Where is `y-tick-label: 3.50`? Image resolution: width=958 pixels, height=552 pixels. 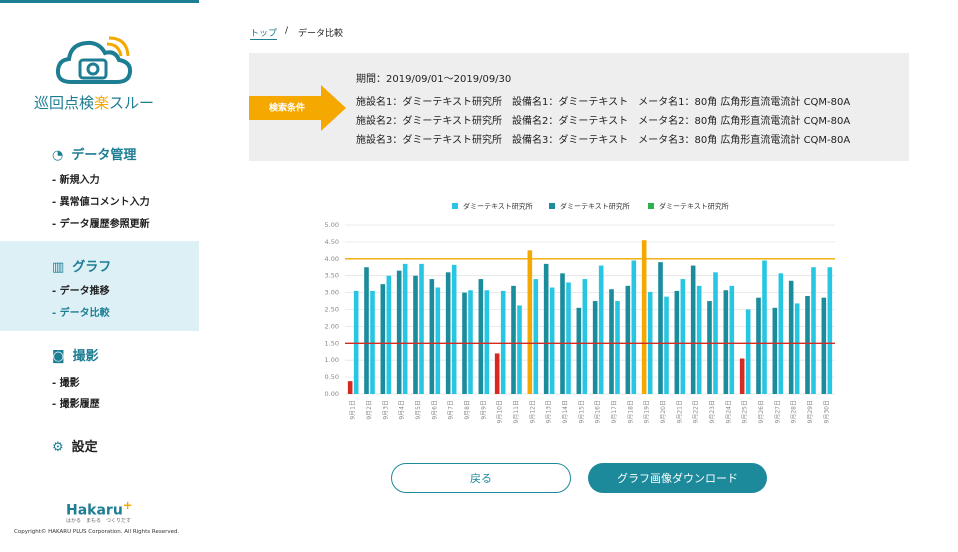 y-tick-label: 3.50 is located at coordinates (332, 276).